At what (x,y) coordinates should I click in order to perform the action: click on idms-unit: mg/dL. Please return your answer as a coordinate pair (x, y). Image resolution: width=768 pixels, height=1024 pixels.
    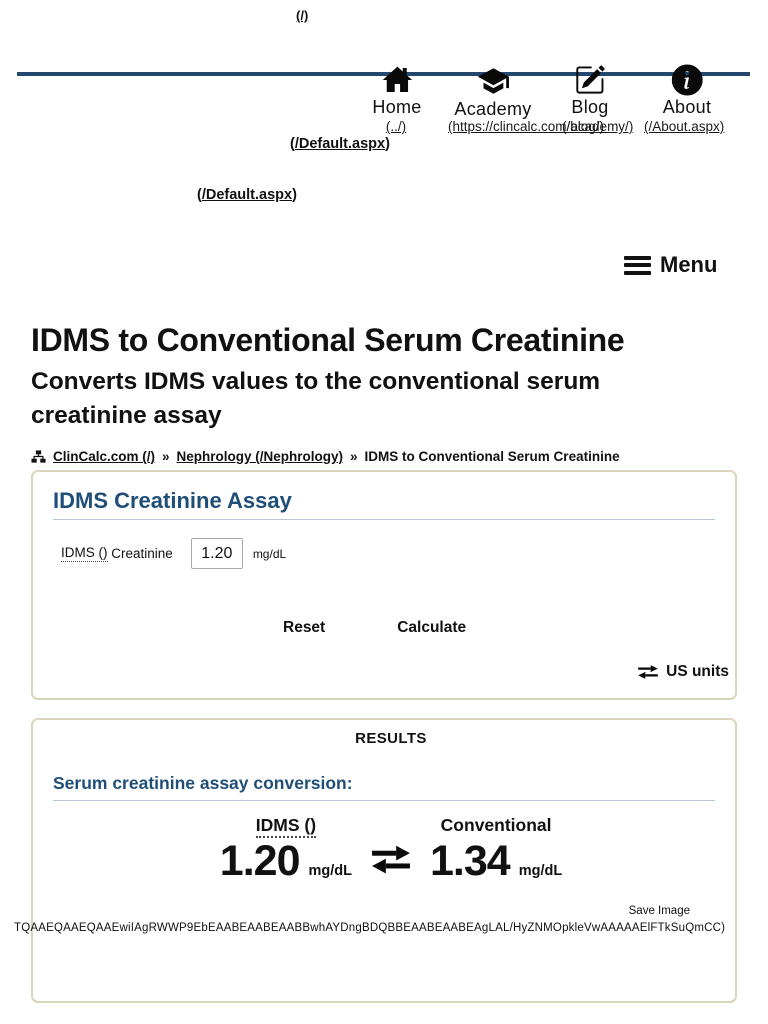
    Looking at the image, I should click on (330, 871).